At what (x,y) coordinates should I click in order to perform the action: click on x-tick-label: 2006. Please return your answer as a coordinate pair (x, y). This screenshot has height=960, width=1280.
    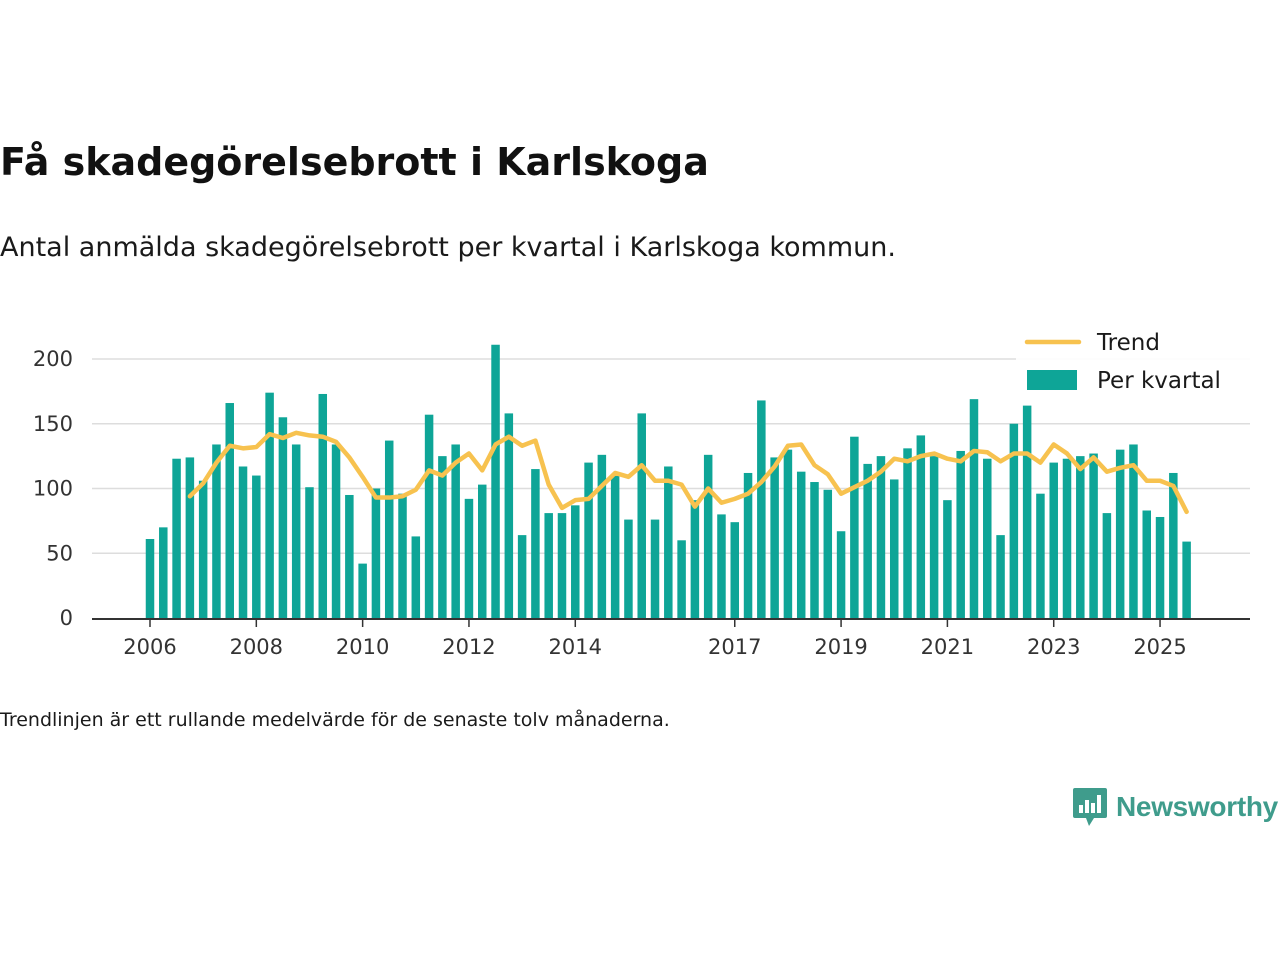
    Looking at the image, I should click on (149, 647).